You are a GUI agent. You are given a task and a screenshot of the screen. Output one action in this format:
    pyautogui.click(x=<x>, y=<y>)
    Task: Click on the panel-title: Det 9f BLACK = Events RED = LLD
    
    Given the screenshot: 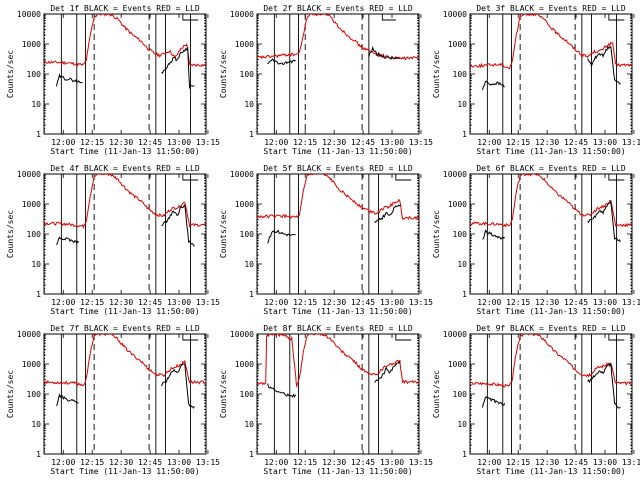 What is the action you would take?
    pyautogui.click(x=550, y=328)
    